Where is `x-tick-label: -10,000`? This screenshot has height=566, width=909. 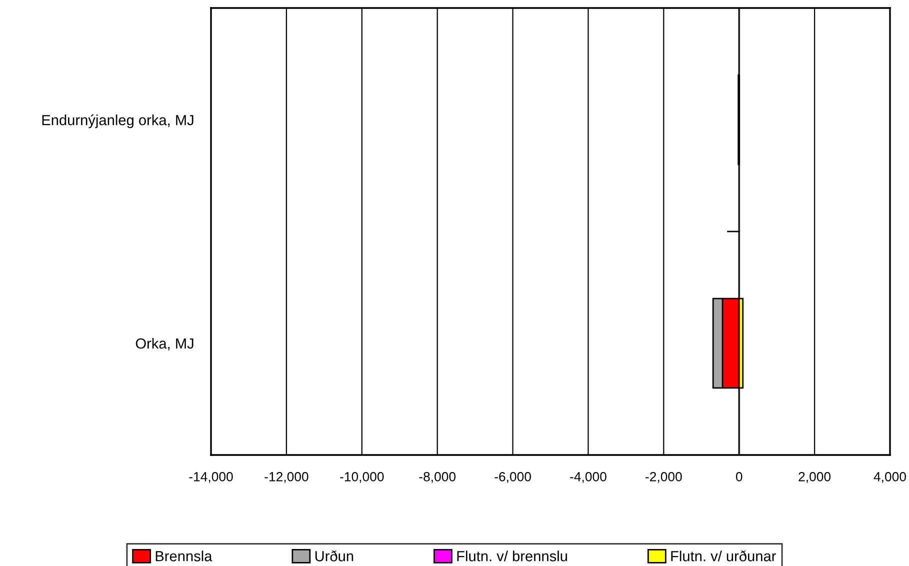
x-tick-label: -10,000 is located at coordinates (362, 477).